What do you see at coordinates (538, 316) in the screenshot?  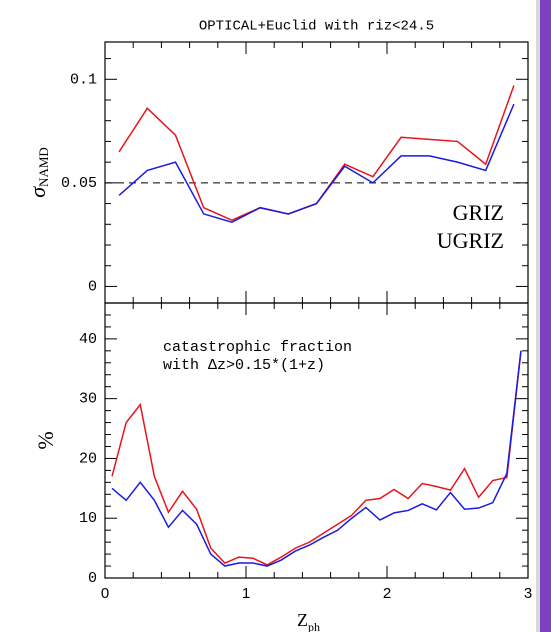 I see `side-border` at bounding box center [538, 316].